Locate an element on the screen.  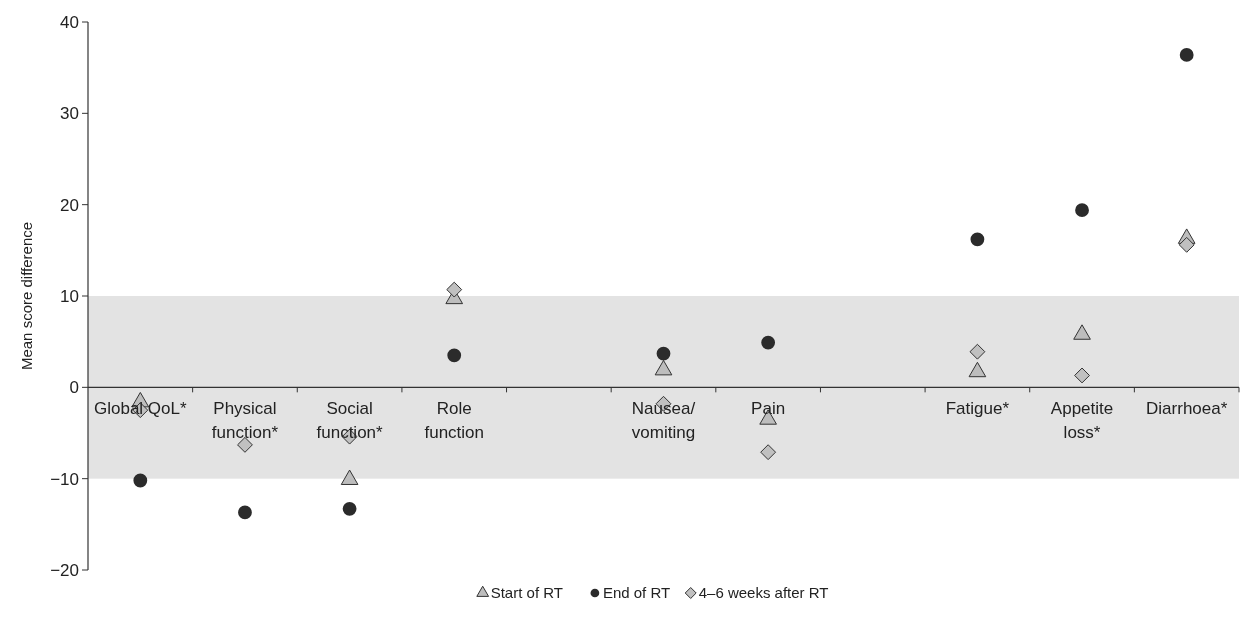
x-tick-label: Physical function* is located at coordinates (245, 421).